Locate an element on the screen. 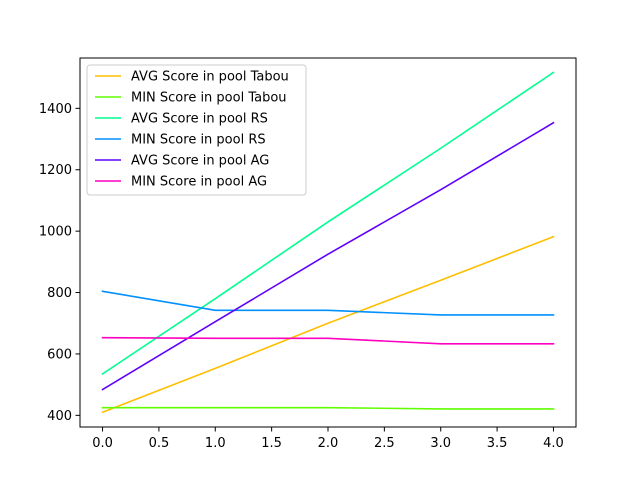  x-tick-label: 2.5 is located at coordinates (384, 443).